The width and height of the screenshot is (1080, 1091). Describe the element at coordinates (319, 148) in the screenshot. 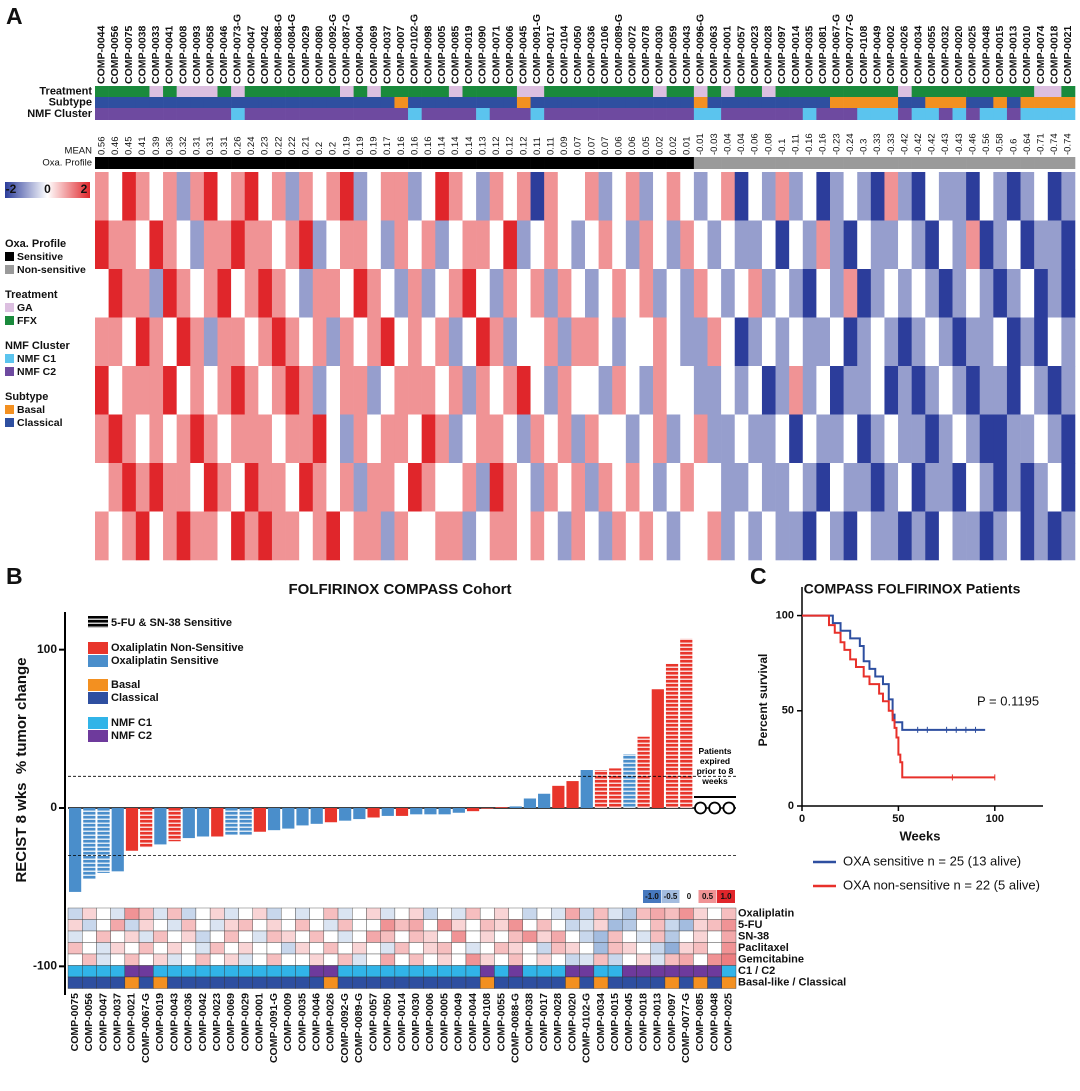

I see `mean-value: 0.2` at that location.